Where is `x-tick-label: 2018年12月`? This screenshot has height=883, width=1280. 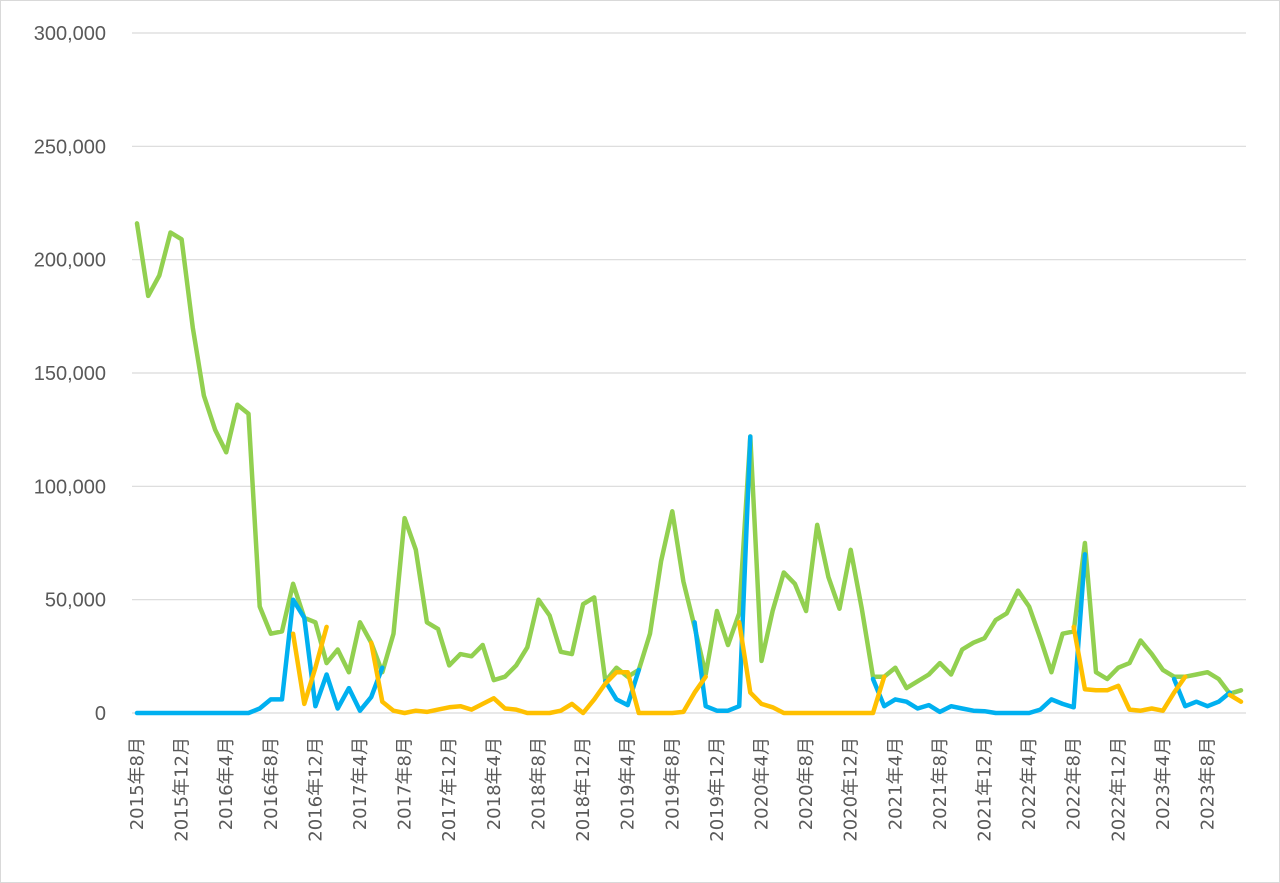 x-tick-label: 2018年12月 is located at coordinates (583, 789).